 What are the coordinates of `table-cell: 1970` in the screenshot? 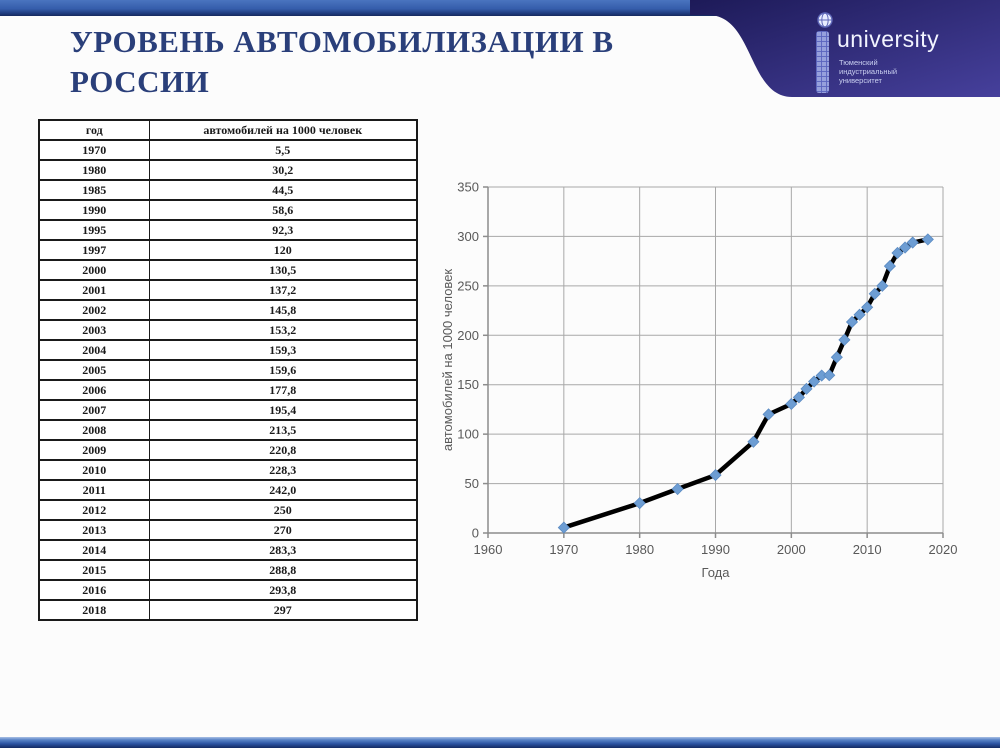 It's located at (94, 150).